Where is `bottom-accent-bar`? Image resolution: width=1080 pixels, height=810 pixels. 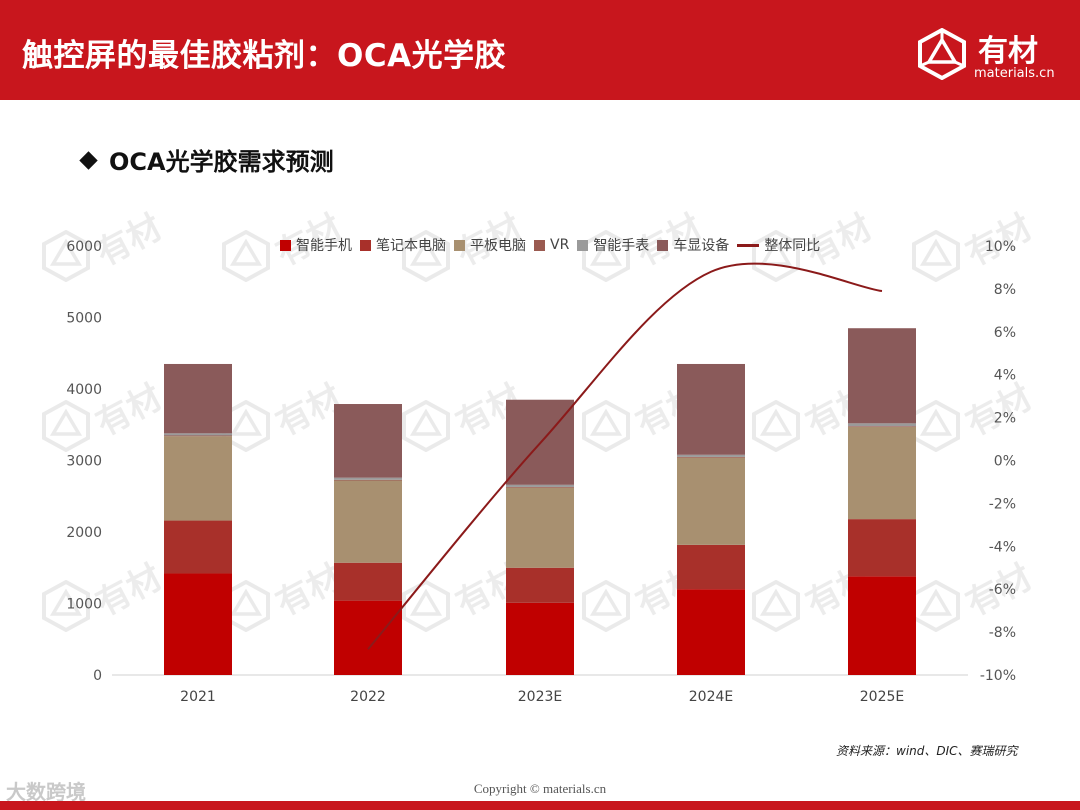
bottom-accent-bar is located at coordinates (540, 805).